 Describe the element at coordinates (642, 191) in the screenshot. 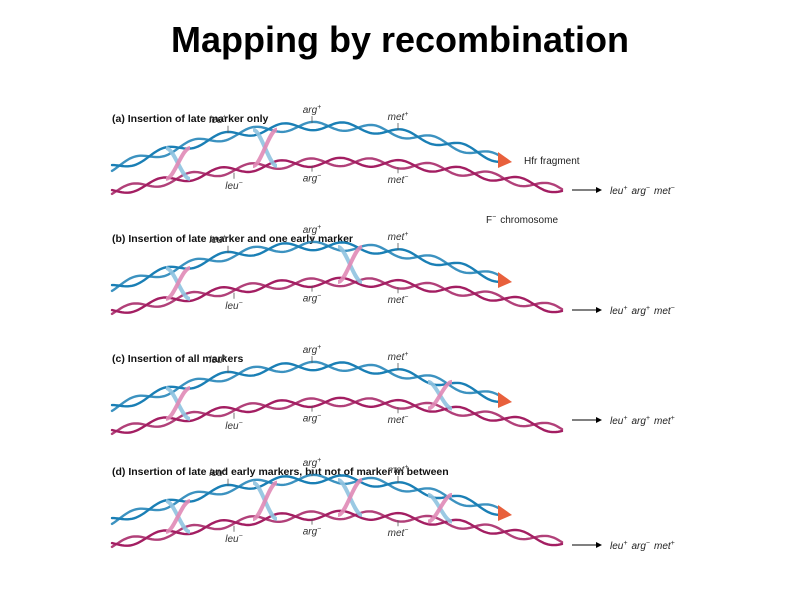

I see `result-genotype: leu+ arg− met−` at that location.